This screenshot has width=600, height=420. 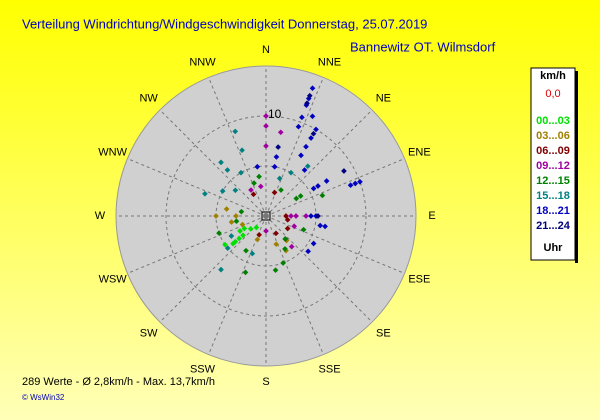 What do you see at coordinates (330, 369) in the screenshot?
I see `direction-label: SSE` at bounding box center [330, 369].